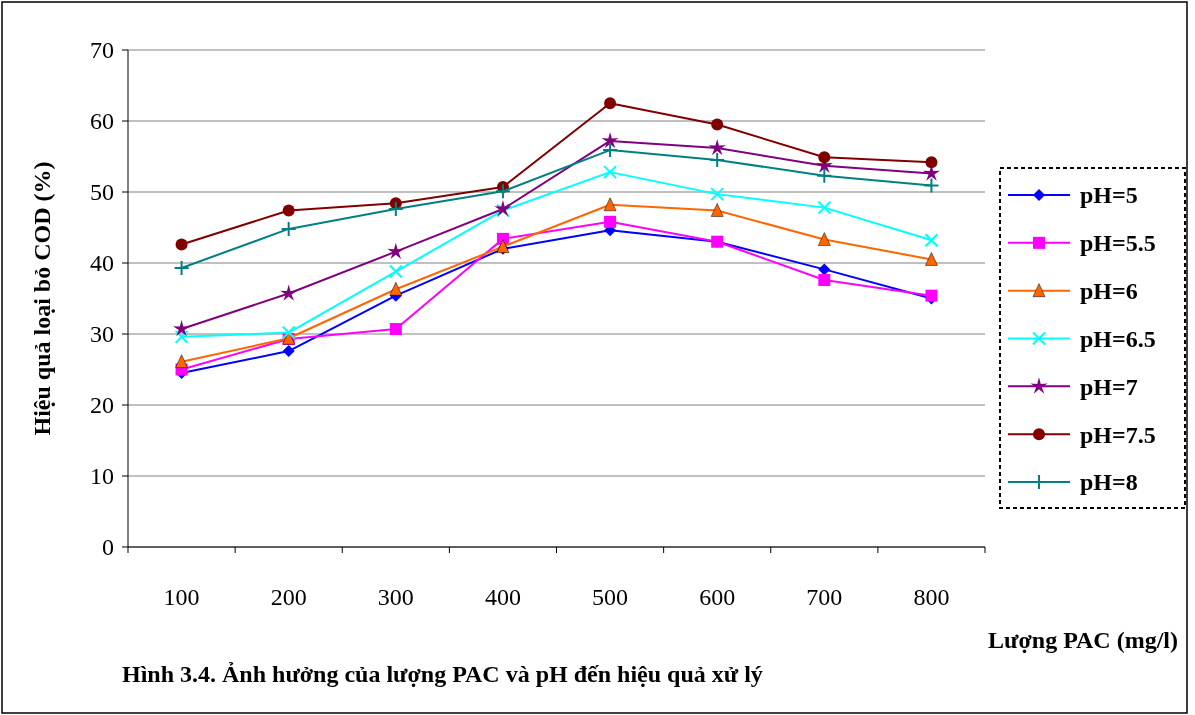 The height and width of the screenshot is (715, 1195). What do you see at coordinates (102, 50) in the screenshot?
I see `y-tick-label: 70` at bounding box center [102, 50].